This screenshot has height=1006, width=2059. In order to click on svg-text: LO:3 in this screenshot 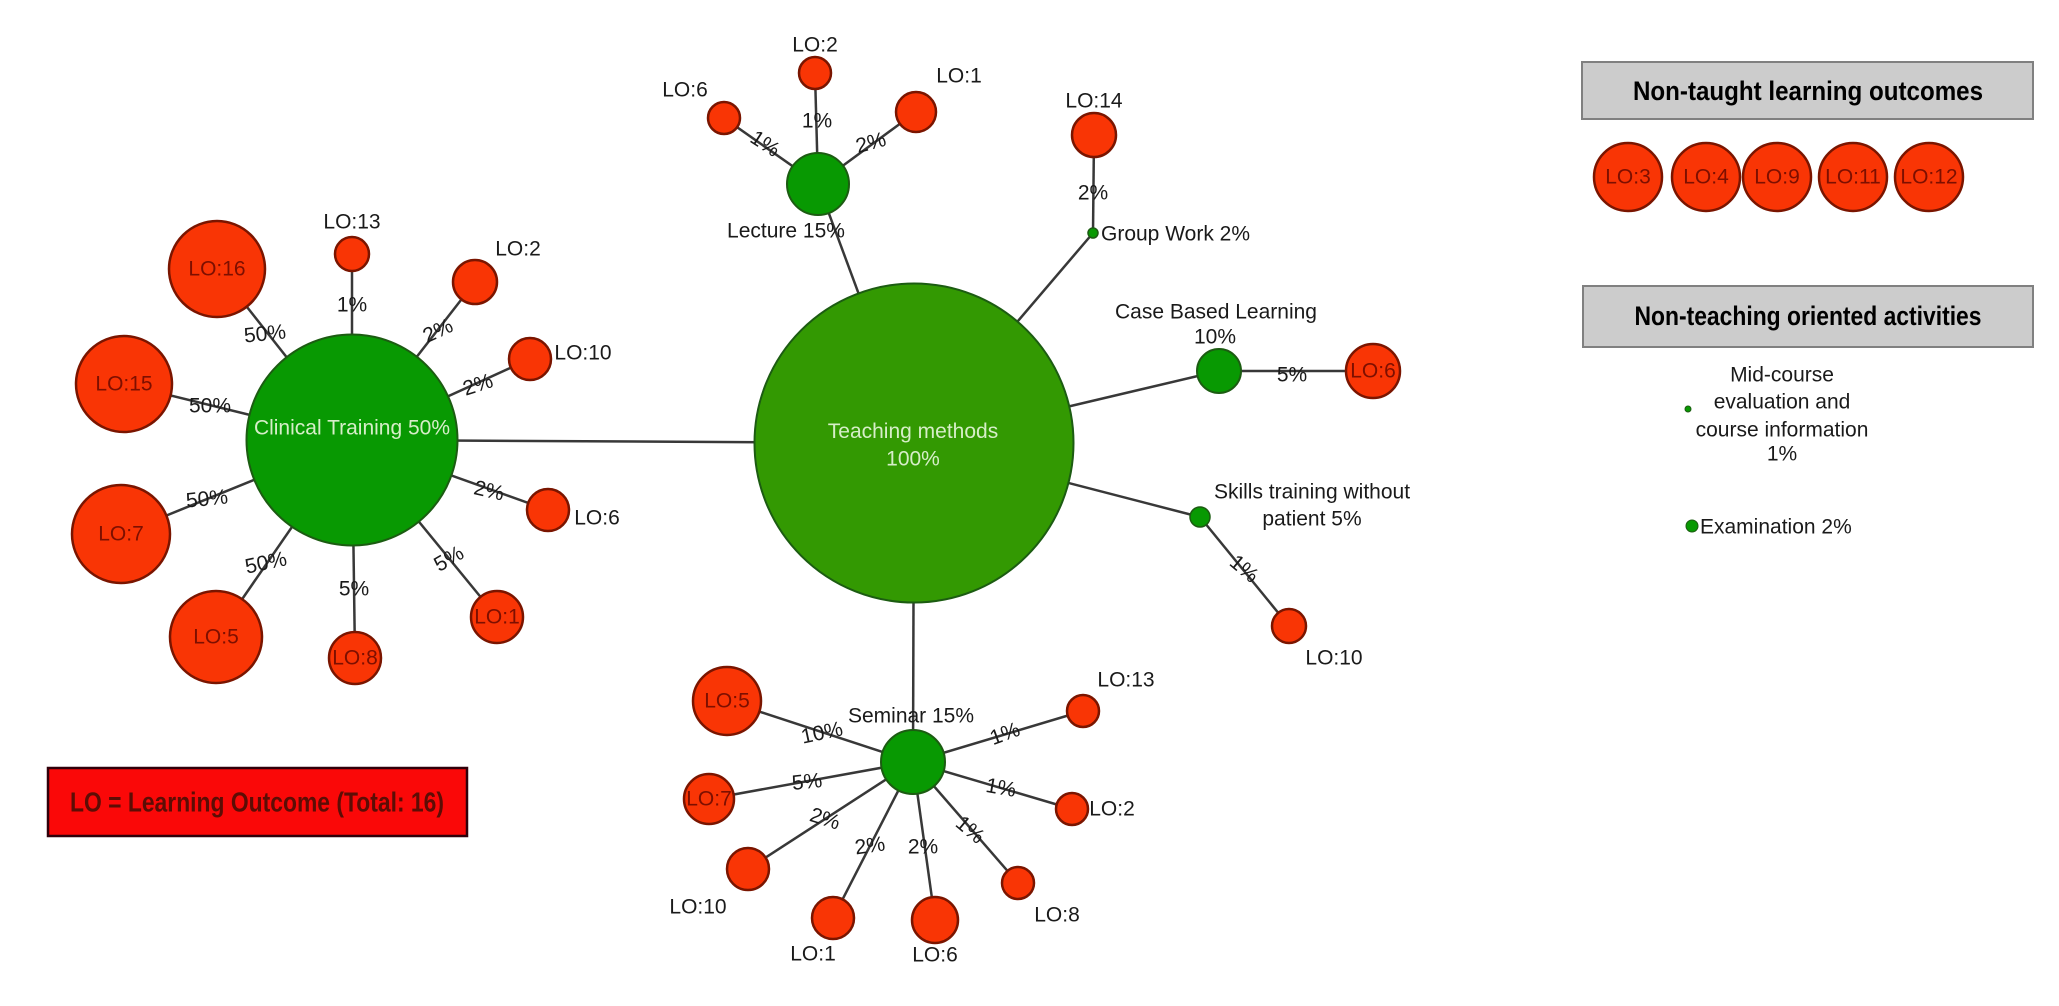, I will do `click(1628, 177)`.